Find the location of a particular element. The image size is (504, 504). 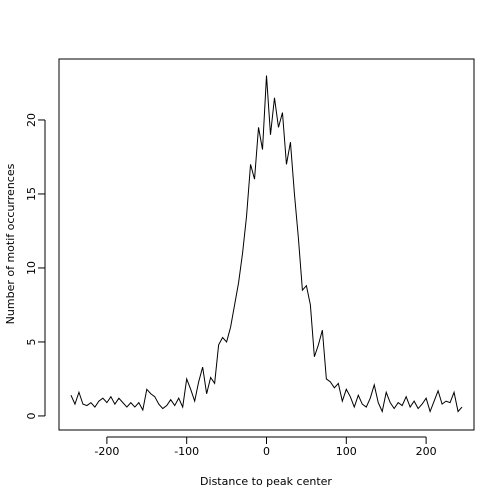

x-tick-label: 200 is located at coordinates (426, 451).